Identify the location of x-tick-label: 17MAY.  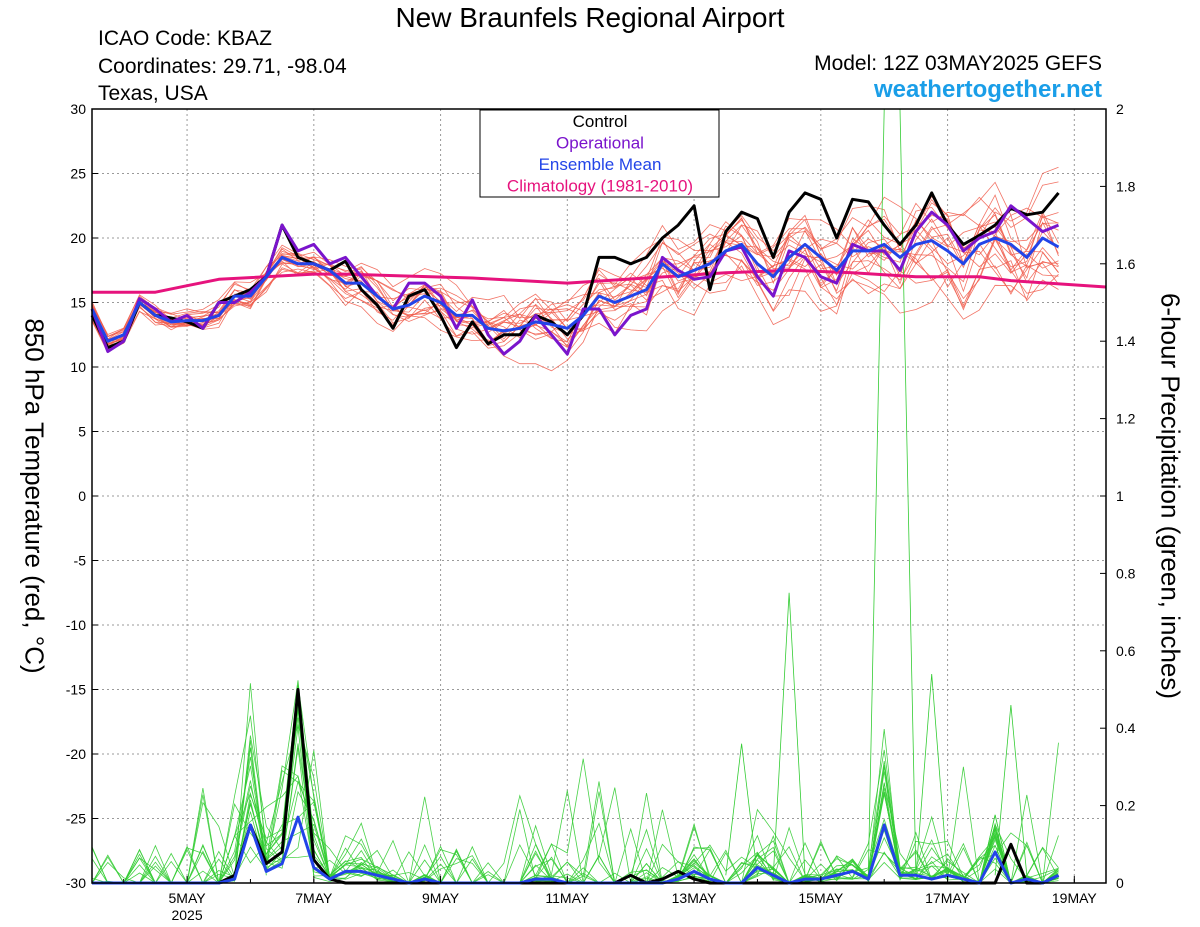
(948, 898).